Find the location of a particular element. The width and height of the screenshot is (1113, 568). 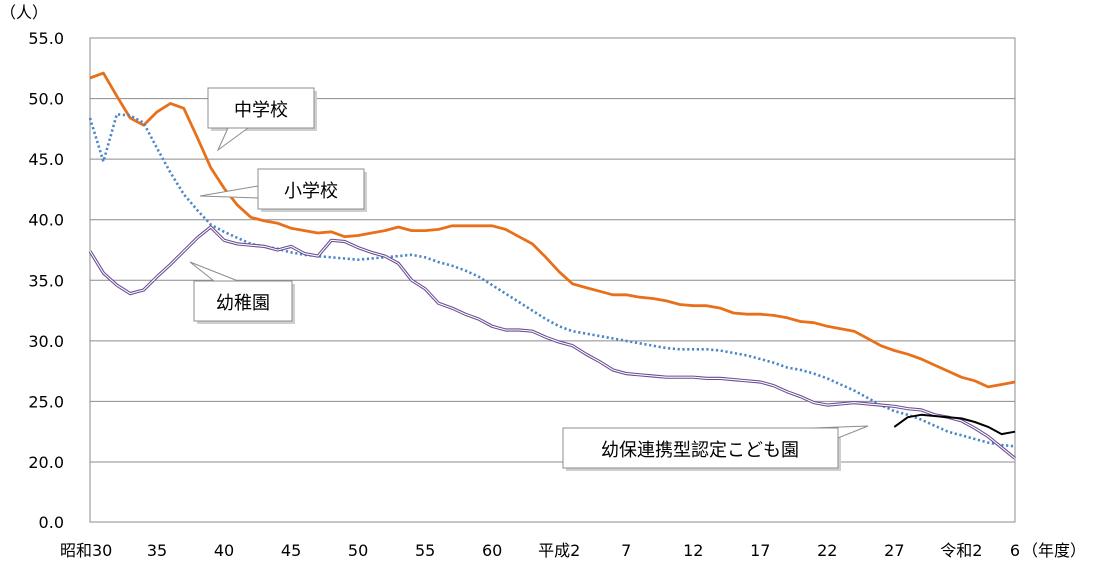

x-tick-label: 令和2 is located at coordinates (961, 550).